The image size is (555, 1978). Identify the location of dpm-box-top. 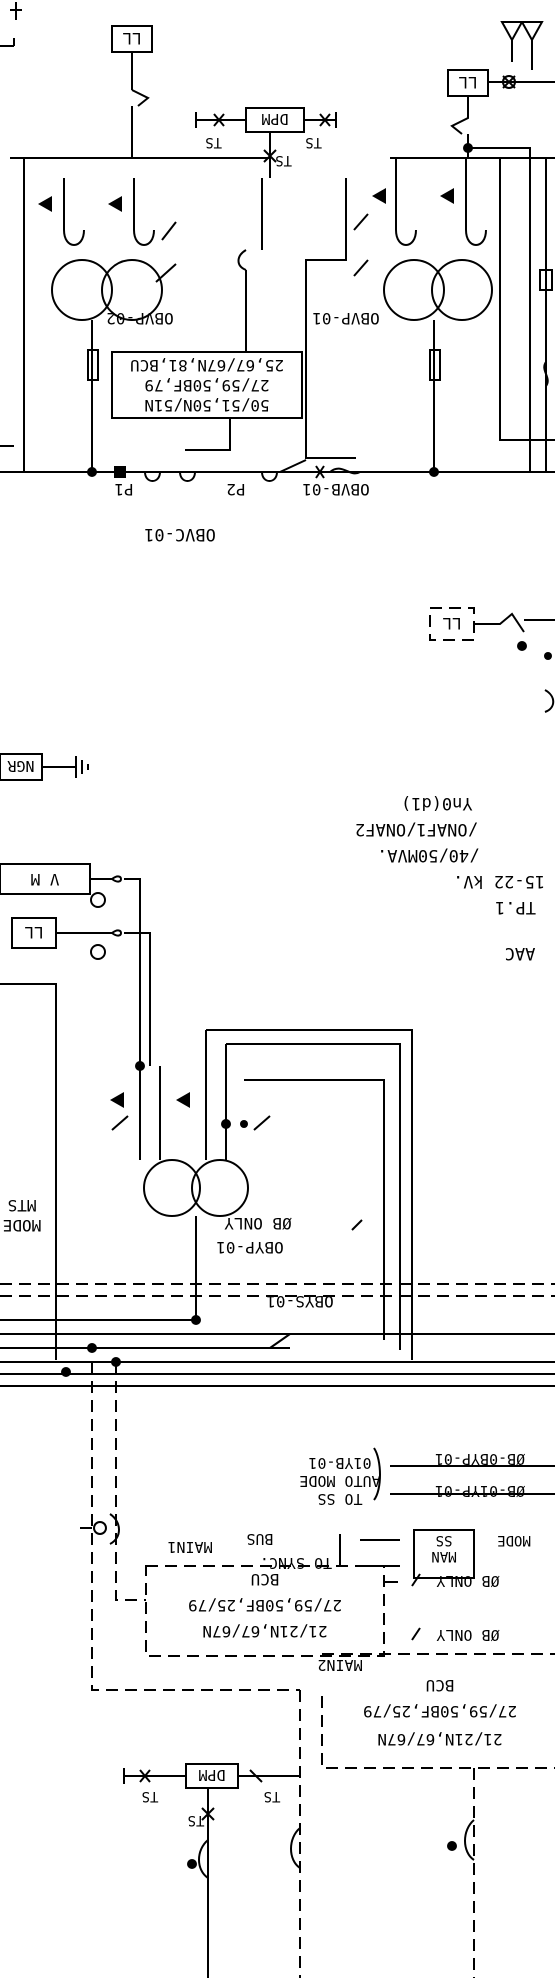
(275, 120).